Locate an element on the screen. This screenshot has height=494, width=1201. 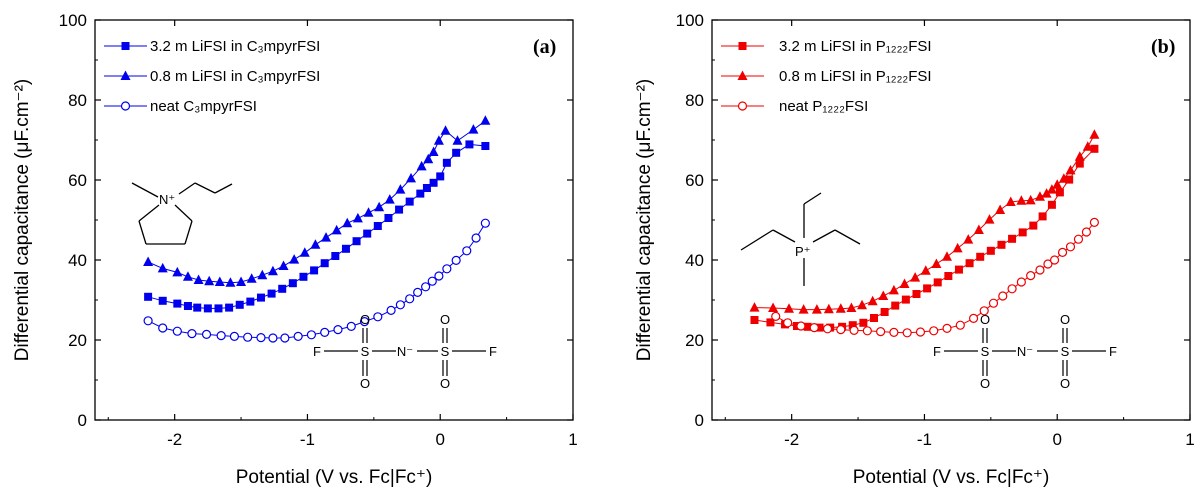
x-tick-label: 0 is located at coordinates (439, 439).